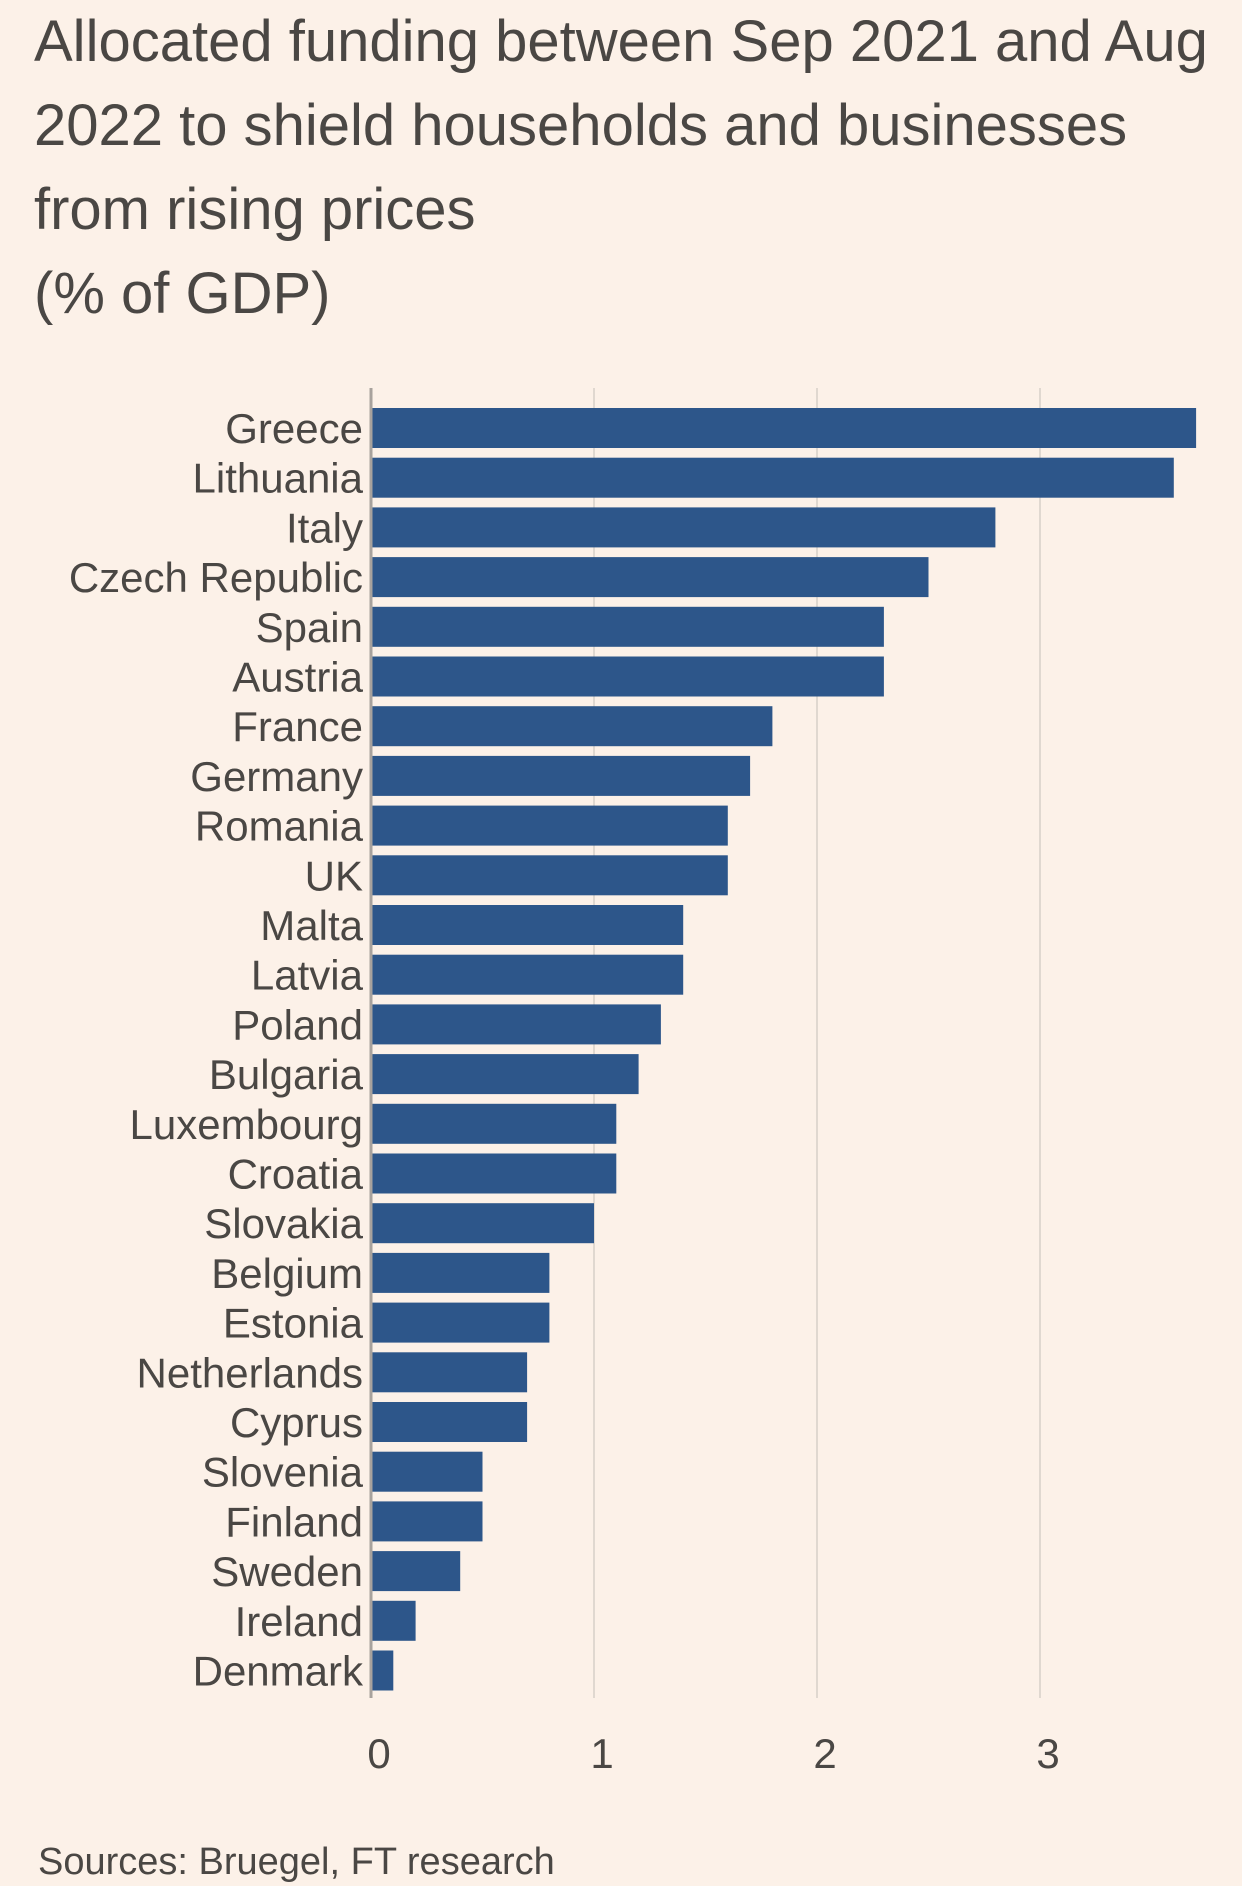  What do you see at coordinates (784, 428) in the screenshot?
I see `bar-greece` at bounding box center [784, 428].